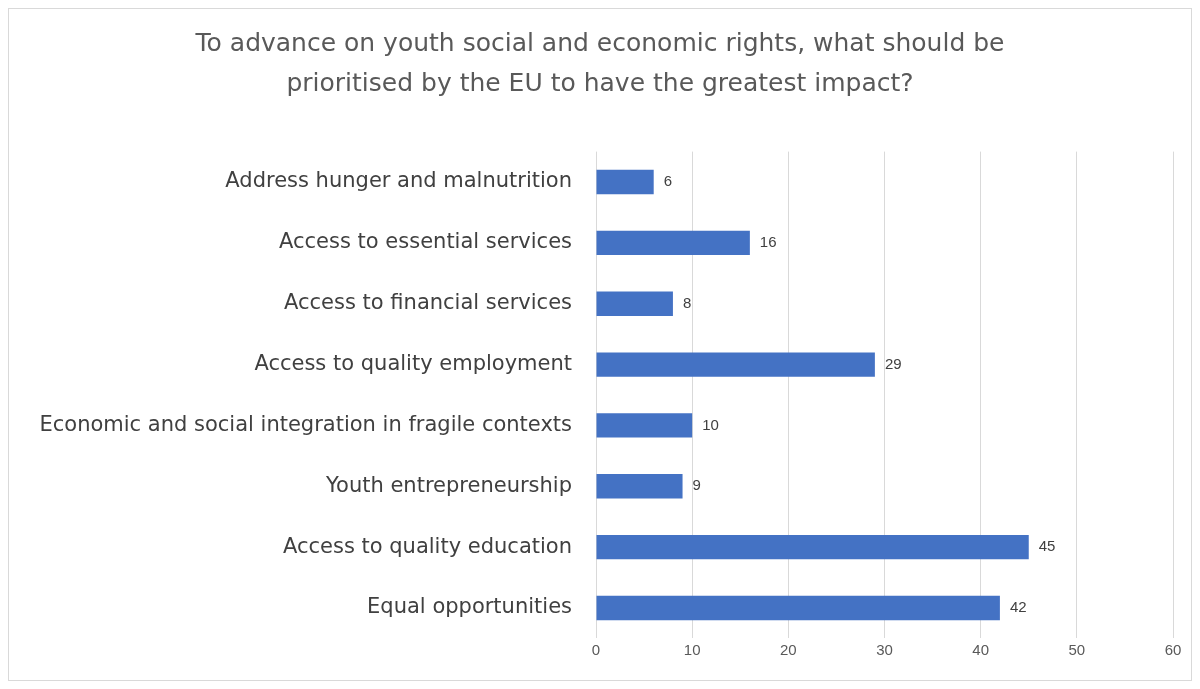 Image resolution: width=1200 pixels, height=689 pixels. I want to click on x-tick-label: 60, so click(1173, 649).